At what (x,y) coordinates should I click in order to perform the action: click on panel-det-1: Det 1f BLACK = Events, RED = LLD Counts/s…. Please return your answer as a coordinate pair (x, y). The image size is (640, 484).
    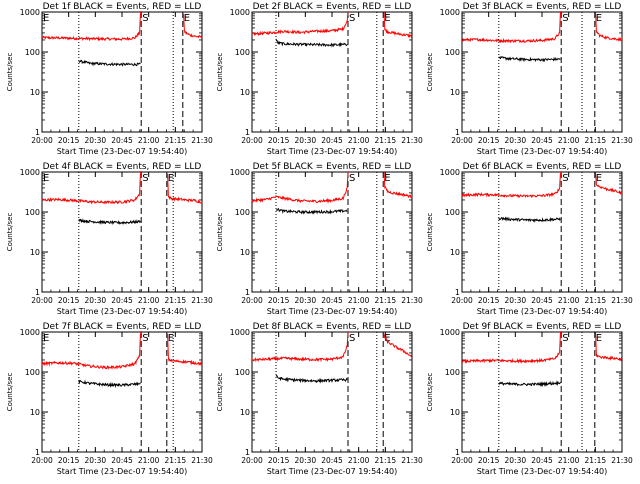
    Looking at the image, I should click on (109, 79).